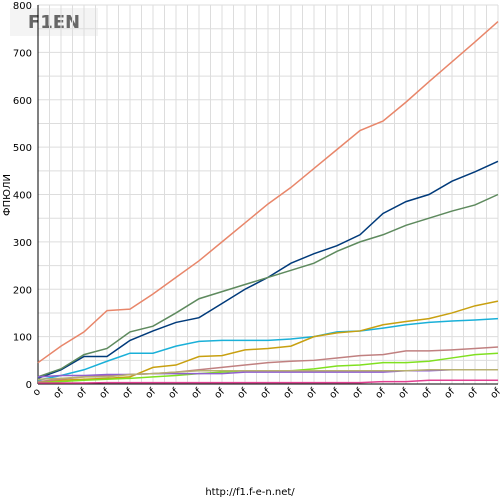 The height and width of the screenshot is (500, 500). What do you see at coordinates (7, 195) in the screenshot?
I see `y-axis-label: ФПЮЛИ` at bounding box center [7, 195].